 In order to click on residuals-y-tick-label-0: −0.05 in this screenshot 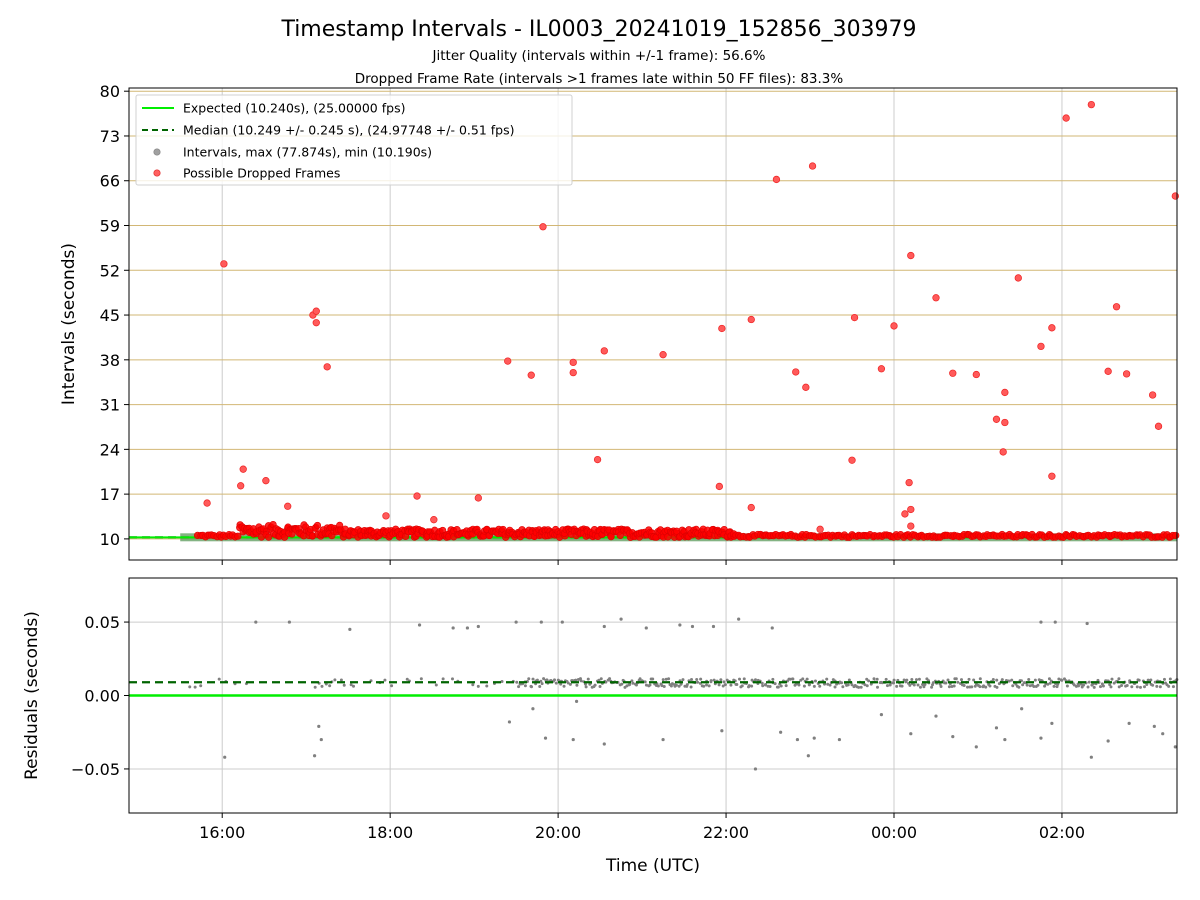, I will do `click(95, 769)`.